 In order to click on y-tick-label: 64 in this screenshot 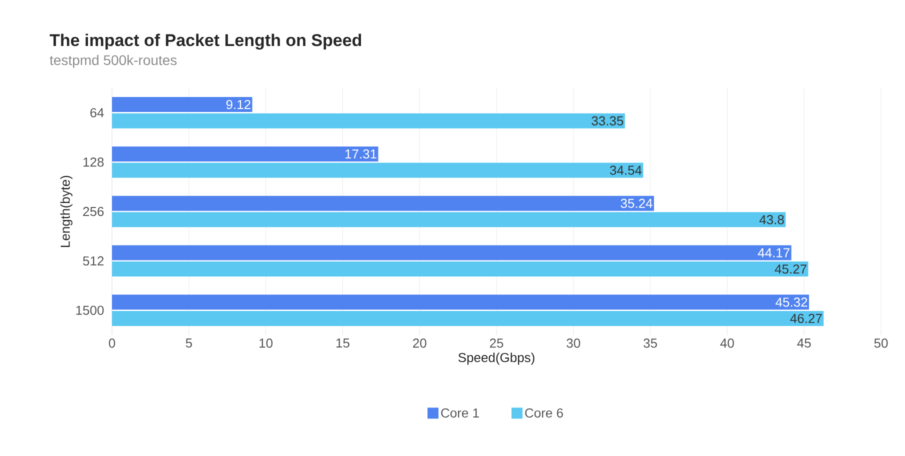, I will do `click(97, 113)`.